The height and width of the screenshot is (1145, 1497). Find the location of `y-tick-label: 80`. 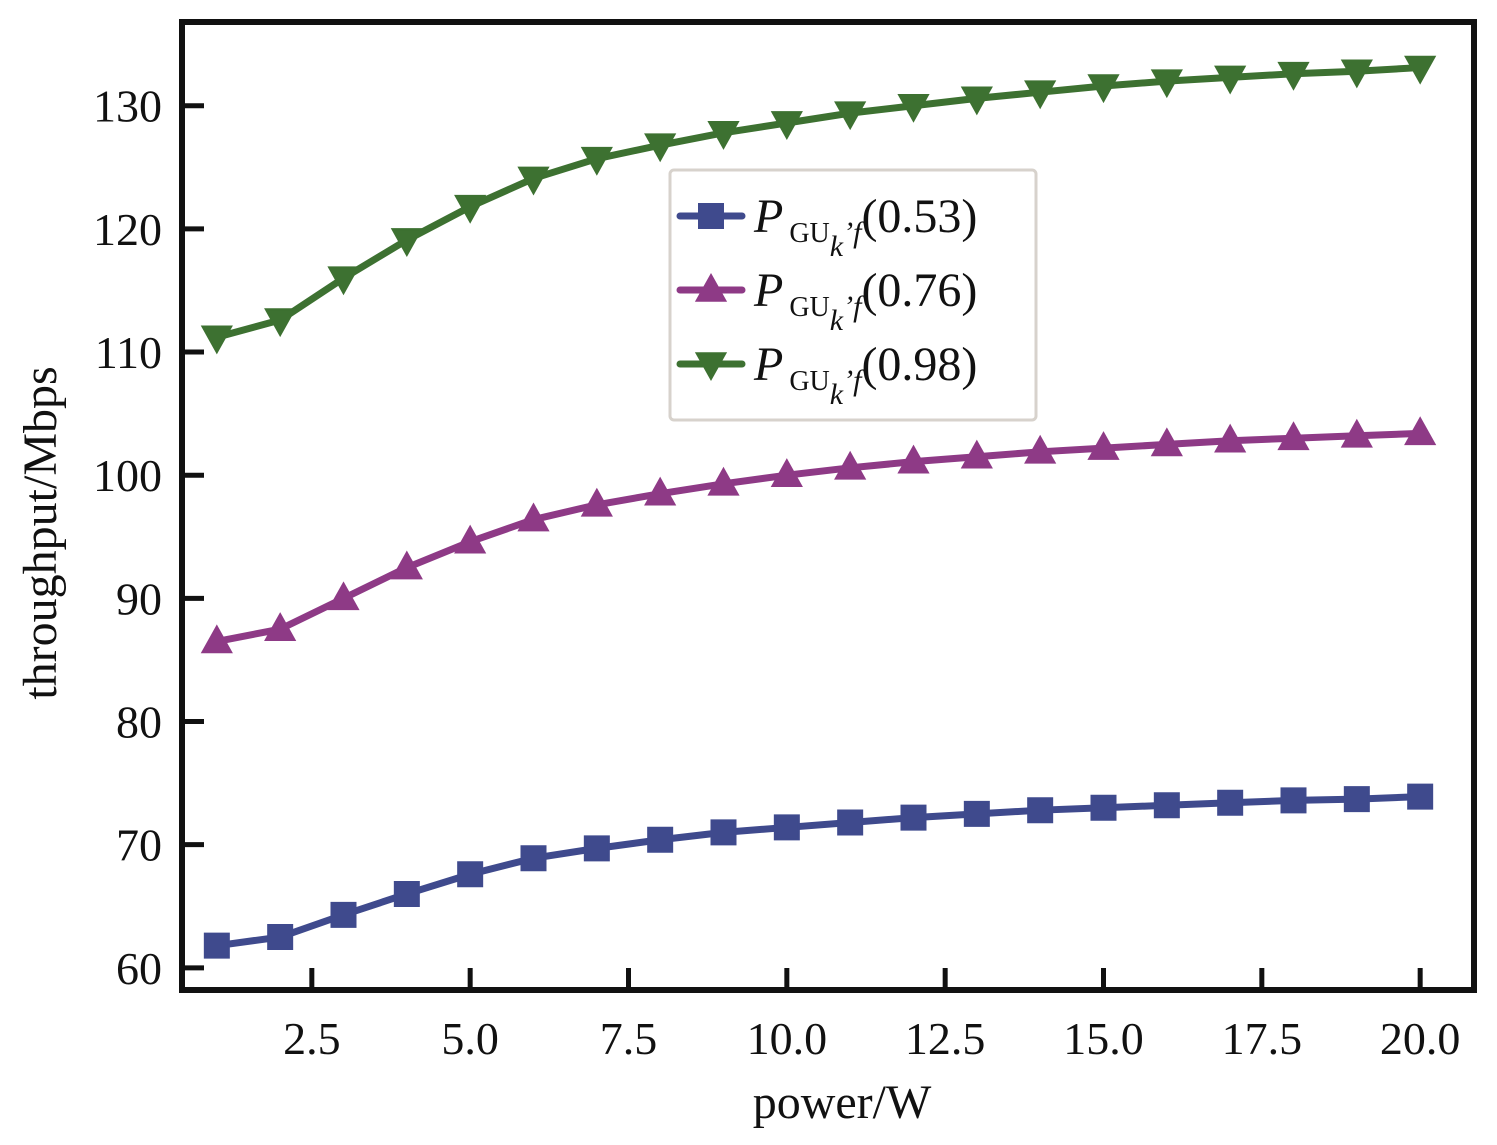

y-tick-label: 80 is located at coordinates (139, 722).